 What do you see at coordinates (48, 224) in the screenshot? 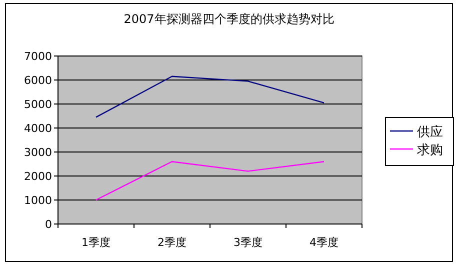
I see `y-tick-label: 0` at bounding box center [48, 224].